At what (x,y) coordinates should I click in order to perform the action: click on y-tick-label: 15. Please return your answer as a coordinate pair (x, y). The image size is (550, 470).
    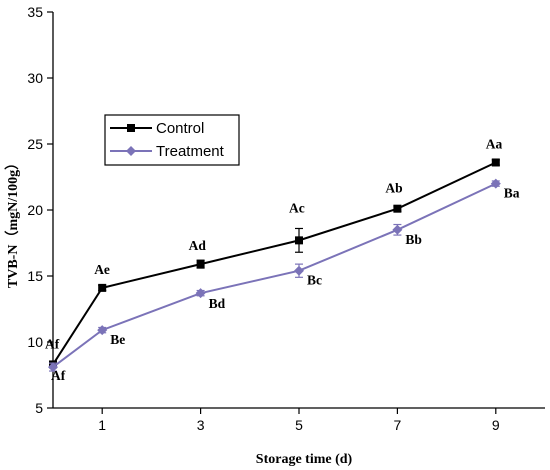
    Looking at the image, I should click on (35, 276).